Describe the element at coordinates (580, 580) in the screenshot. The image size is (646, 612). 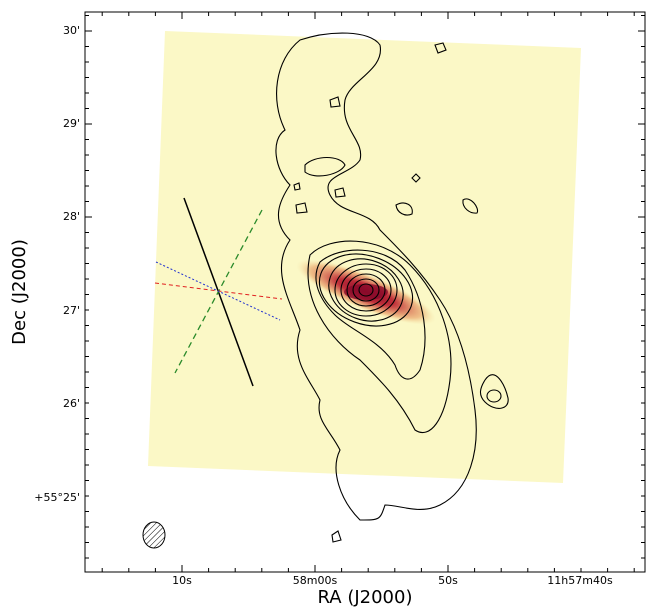
I see `x-tick-label: 11h57m40s` at that location.